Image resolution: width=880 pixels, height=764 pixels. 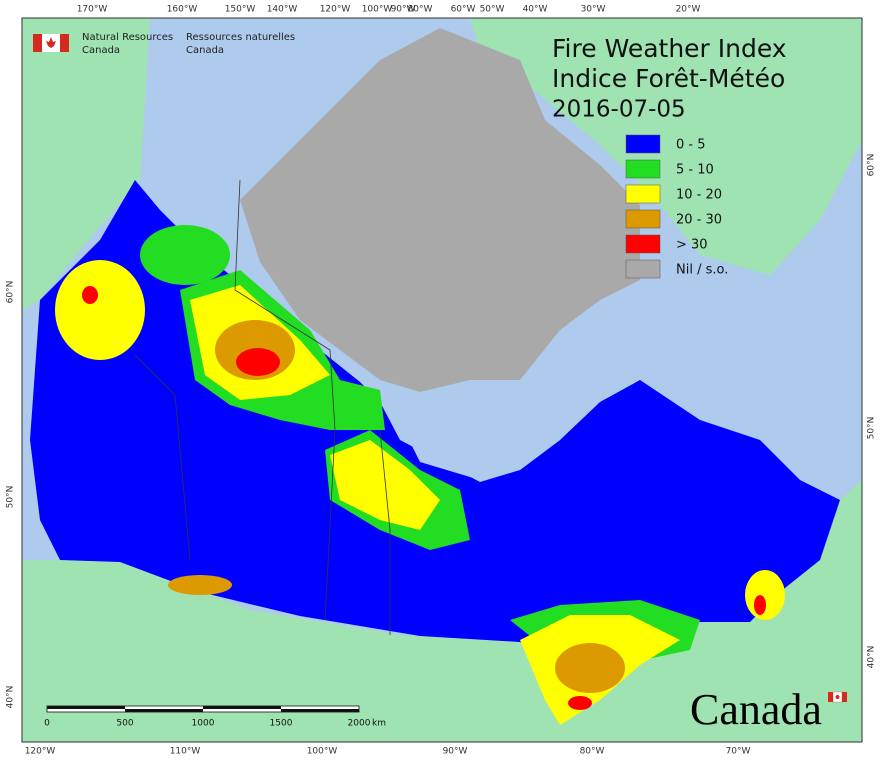 What do you see at coordinates (872, 165) in the screenshot?
I see `graticule-label-right: 60°N` at bounding box center [872, 165].